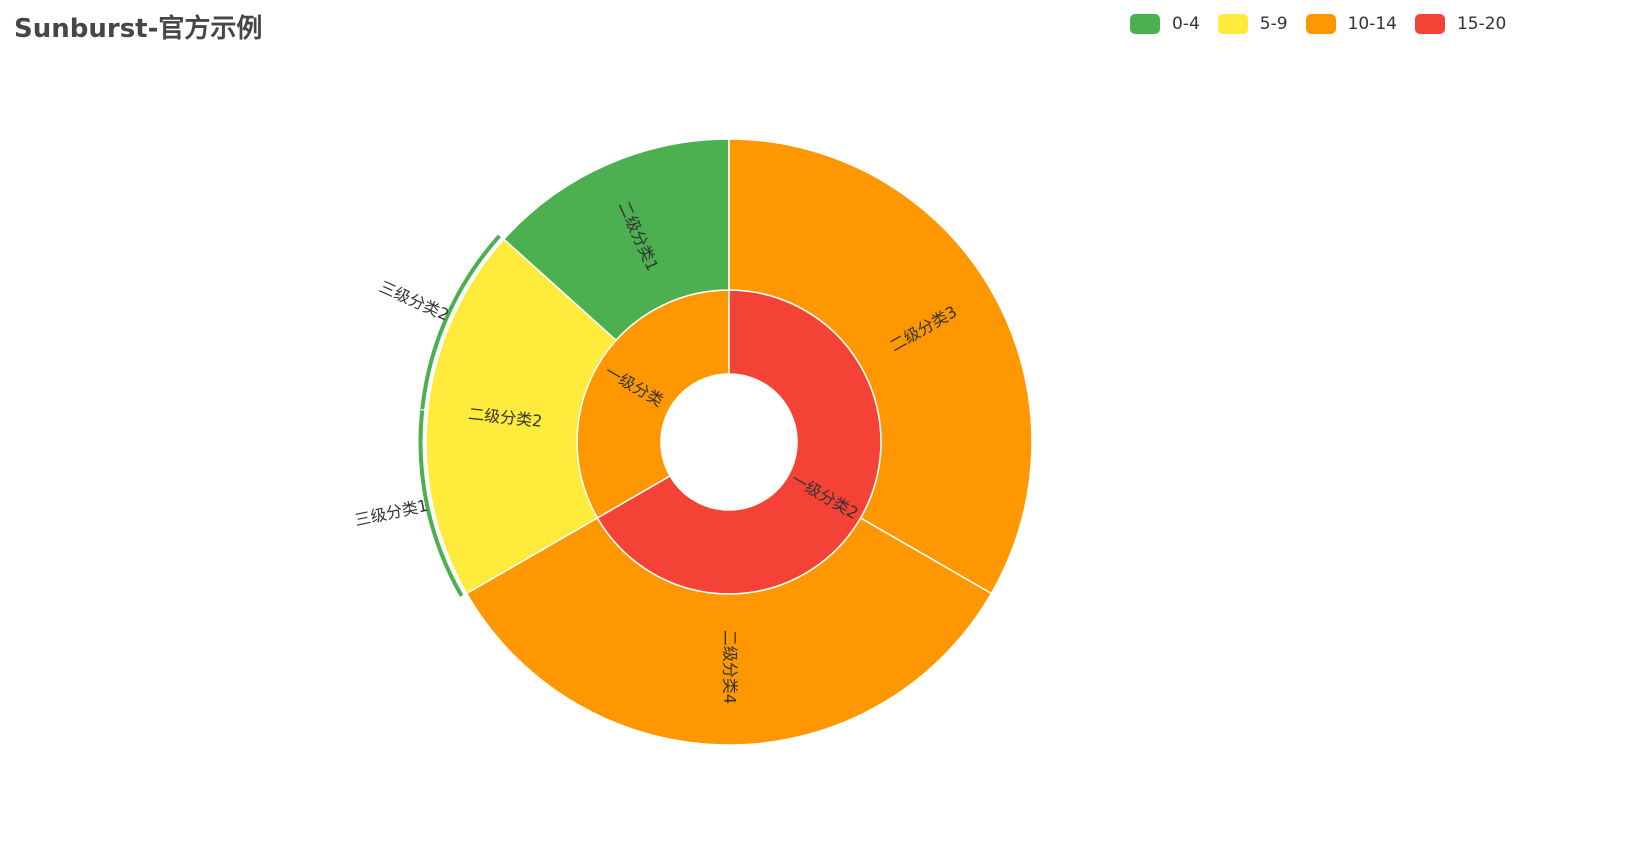  Describe the element at coordinates (1145, 24) in the screenshot. I see `legend-swatch-green` at that location.